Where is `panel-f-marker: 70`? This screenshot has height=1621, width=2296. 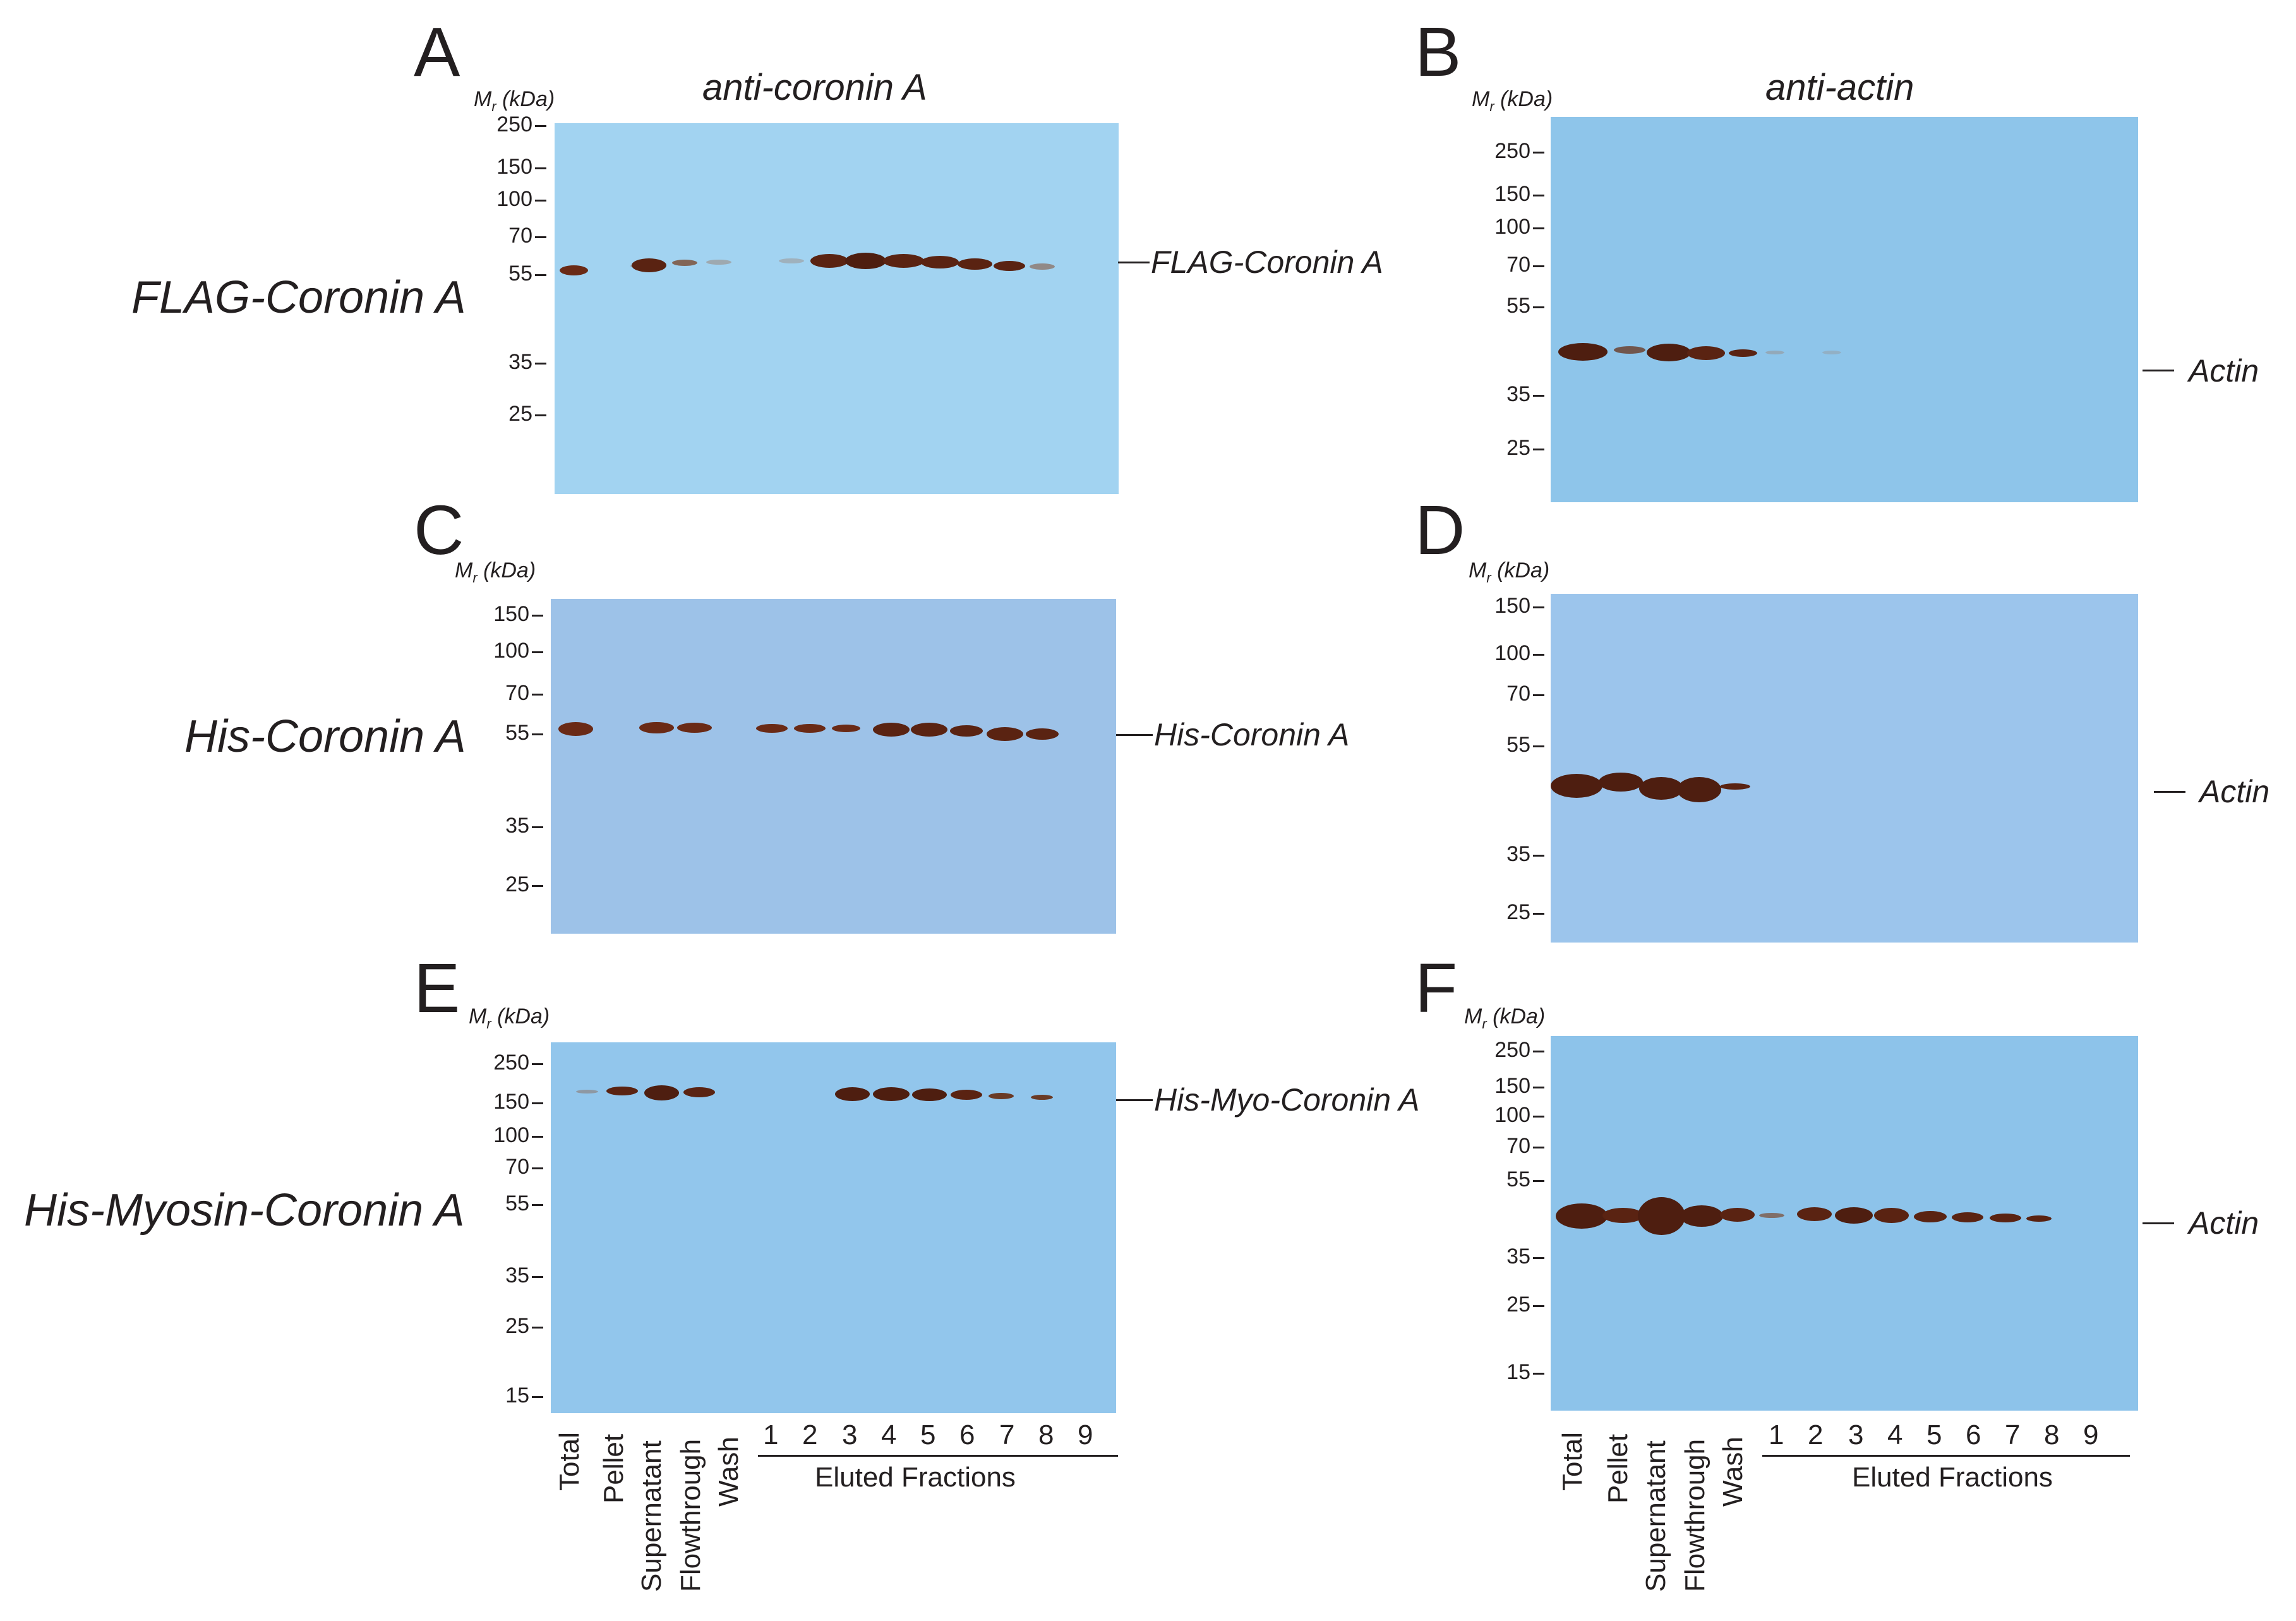
panel-f-marker: 70 is located at coordinates (1512, 1146).